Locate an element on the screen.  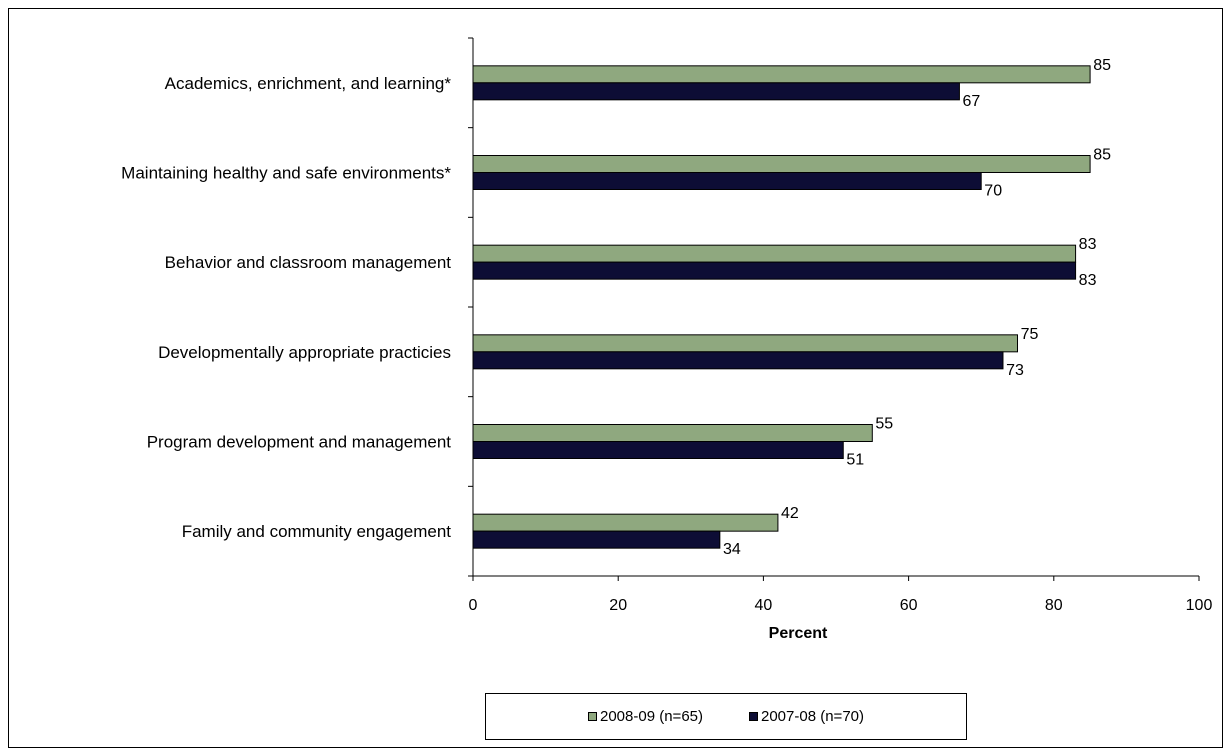
value-label-series-1: 42 is located at coordinates (790, 513).